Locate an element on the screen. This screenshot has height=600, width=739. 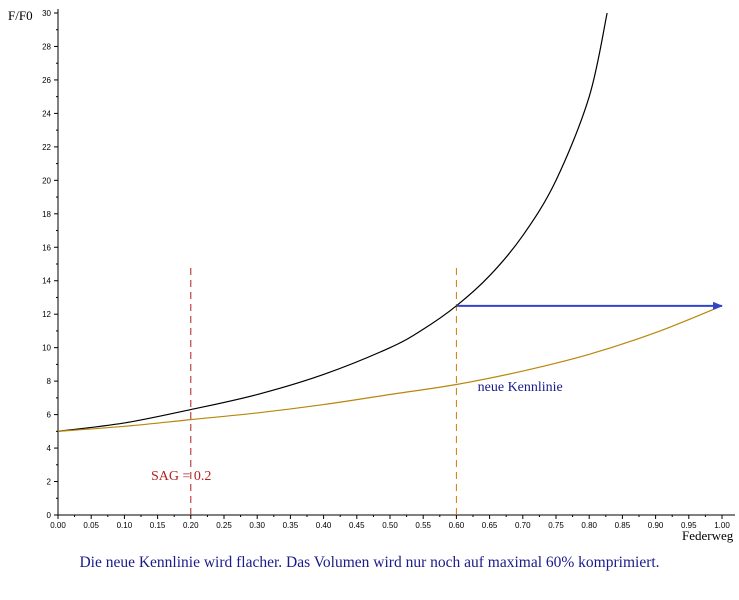
y-tick-label: 14 is located at coordinates (46, 281).